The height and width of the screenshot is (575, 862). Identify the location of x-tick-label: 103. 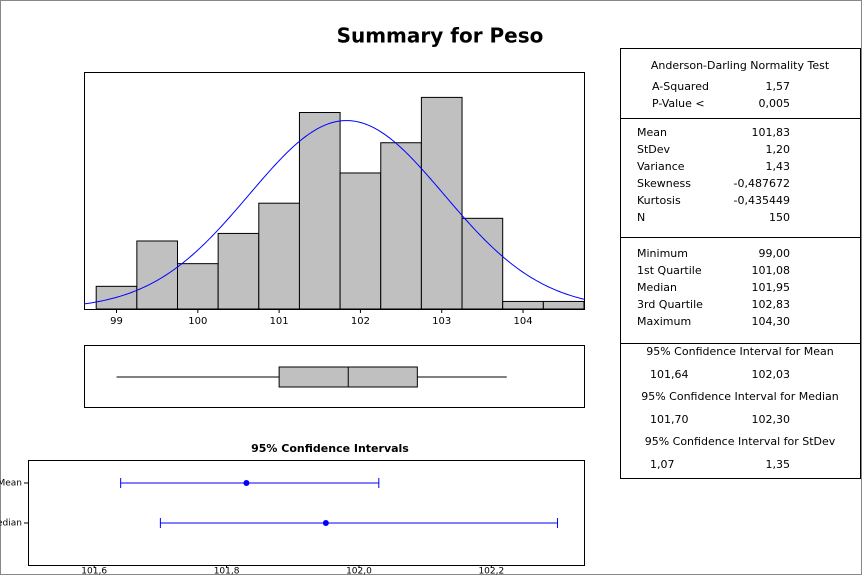
(441, 321).